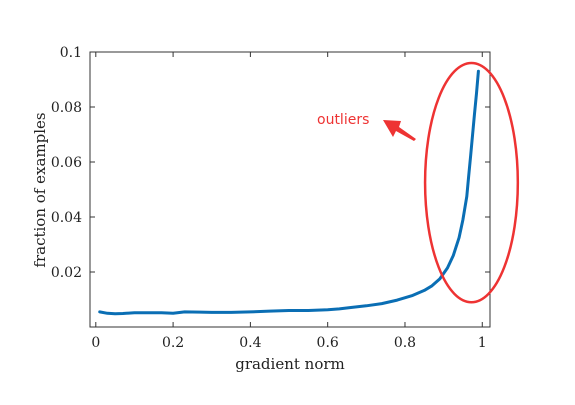 This screenshot has width=575, height=405. I want to click on outliers-label: outliers, so click(343, 120).